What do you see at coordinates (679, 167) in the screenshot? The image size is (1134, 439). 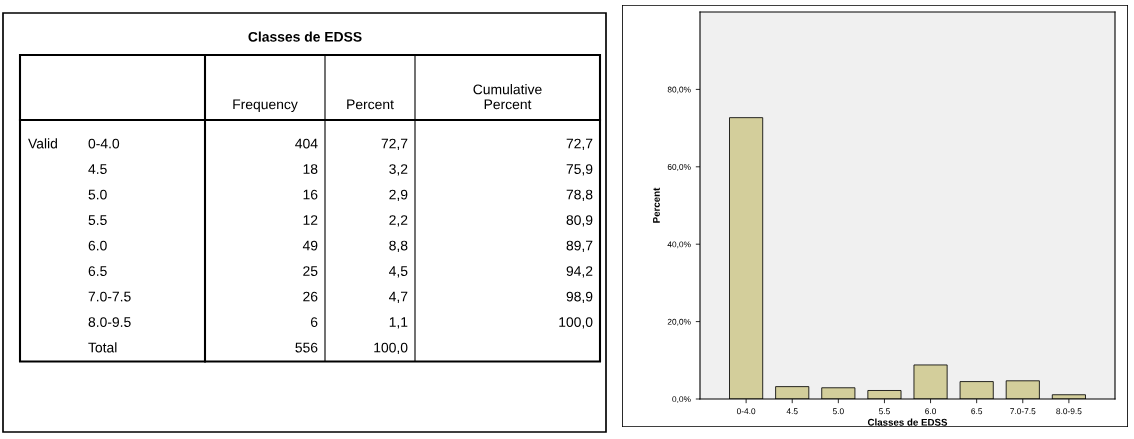 I see `y-tick-label: 60,0%` at bounding box center [679, 167].